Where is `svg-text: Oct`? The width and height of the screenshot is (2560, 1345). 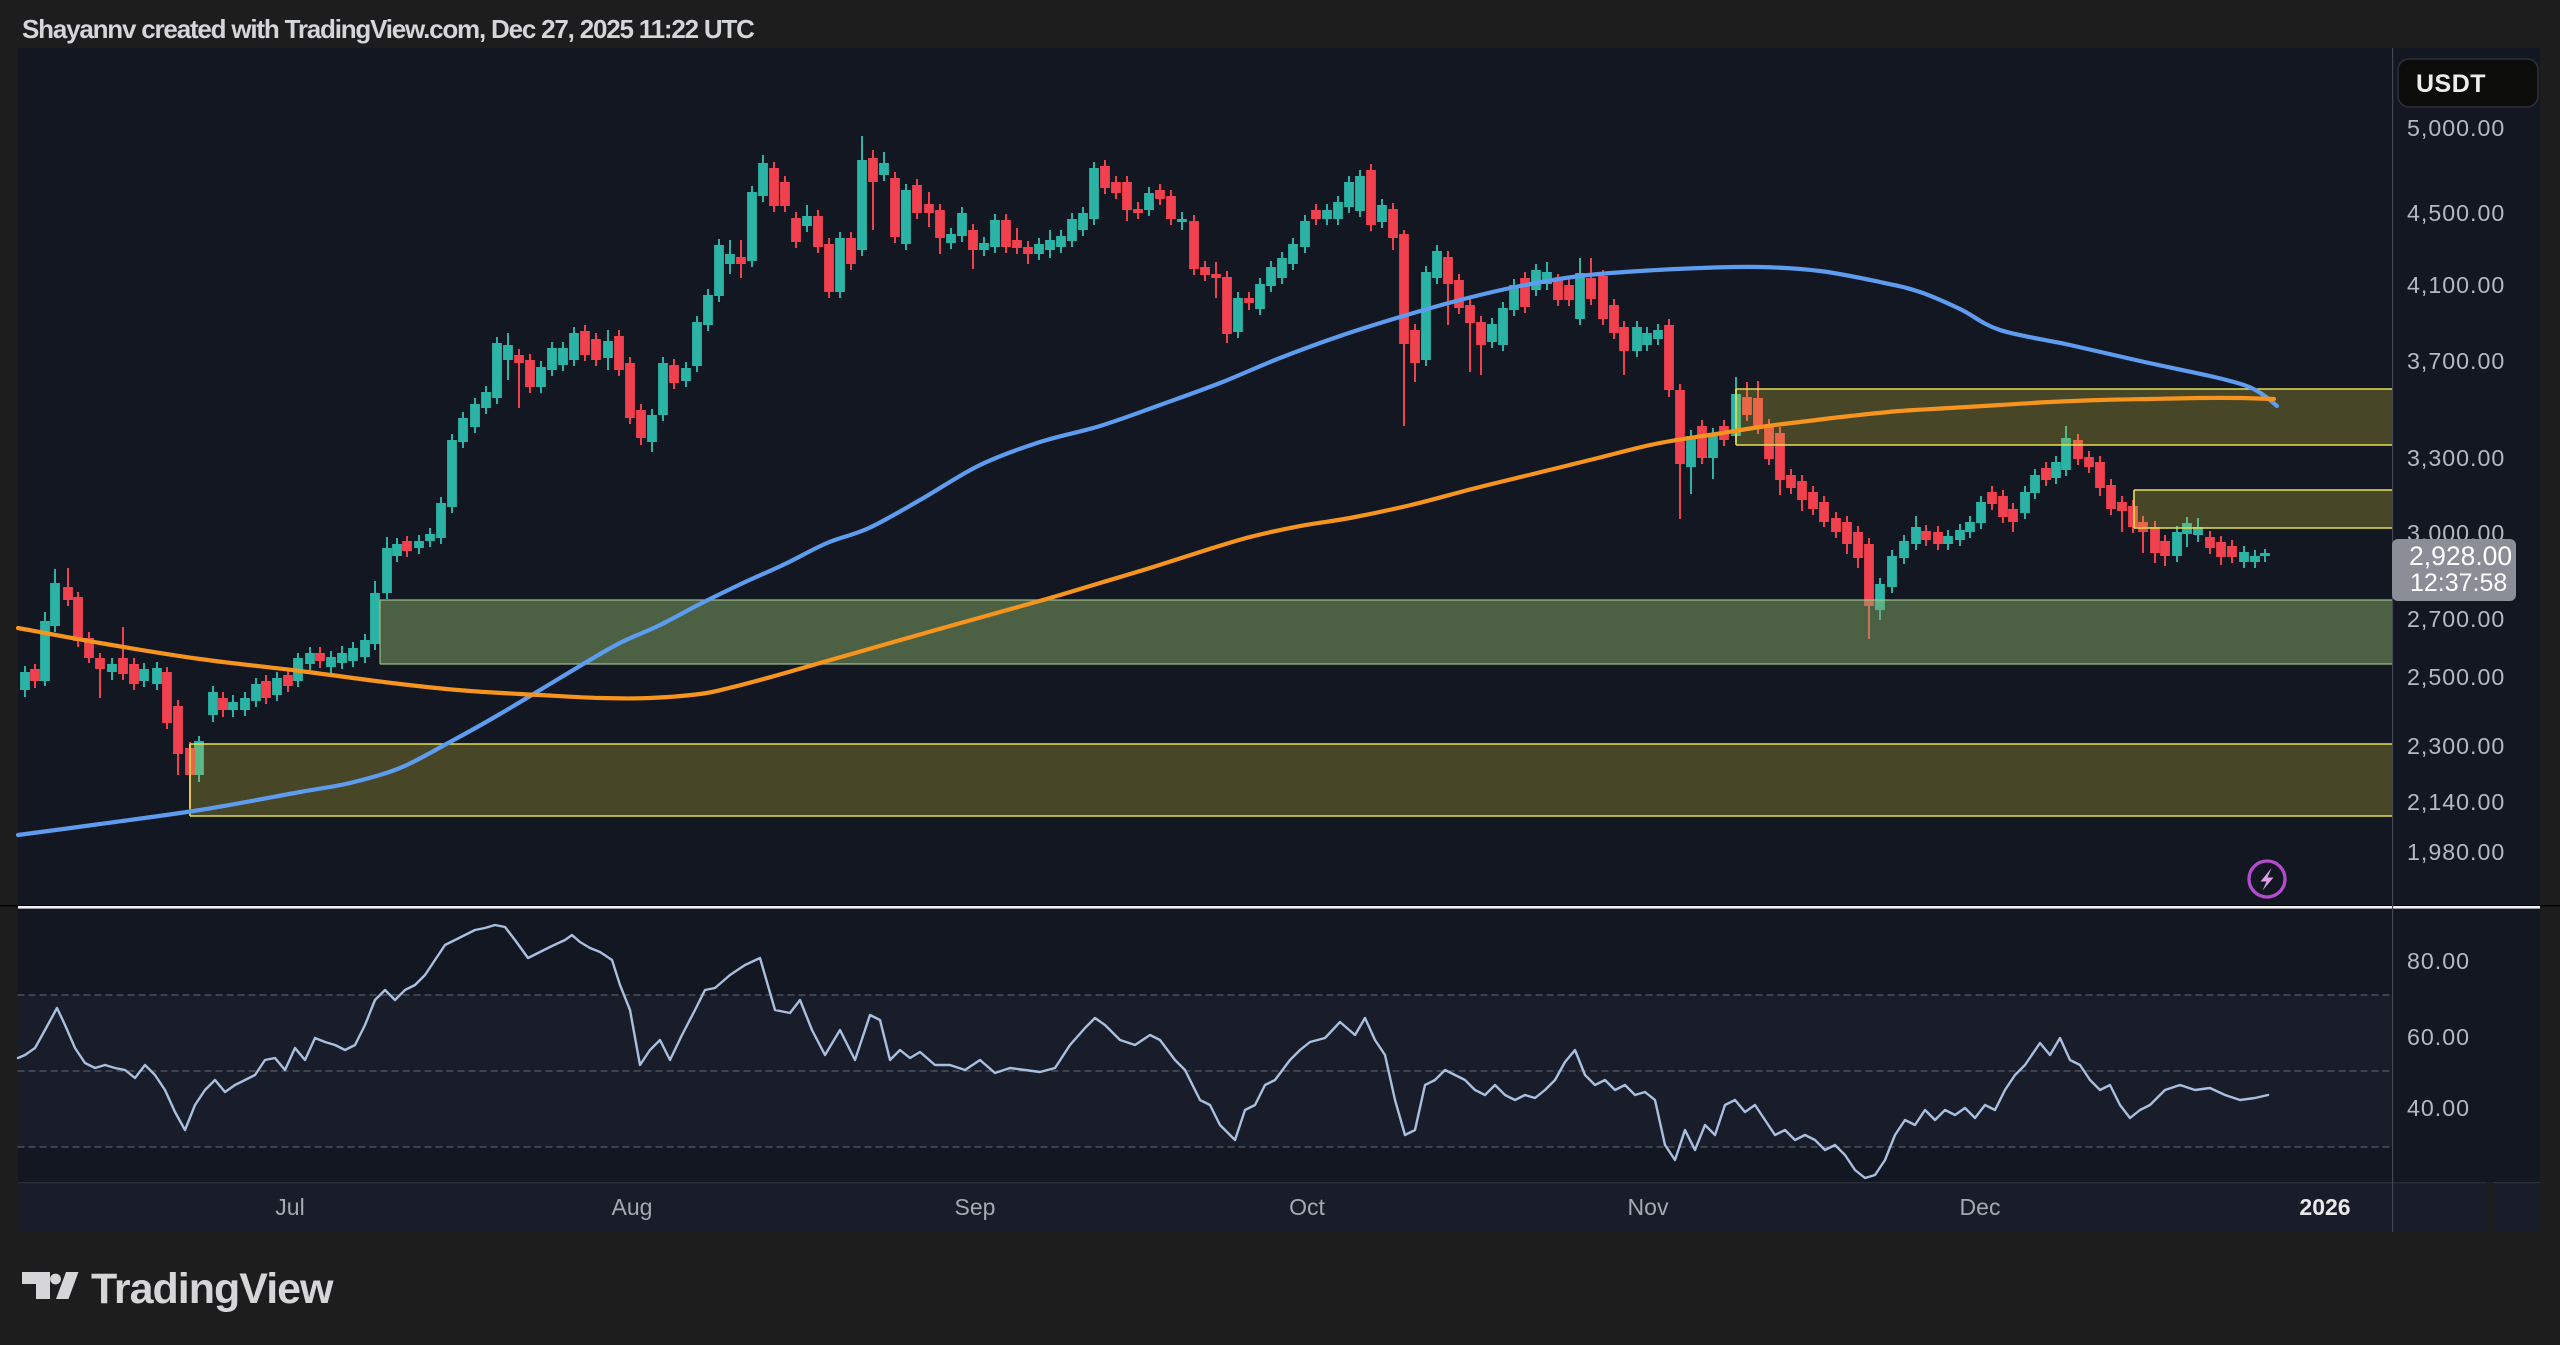 svg-text: Oct is located at coordinates (1307, 1207).